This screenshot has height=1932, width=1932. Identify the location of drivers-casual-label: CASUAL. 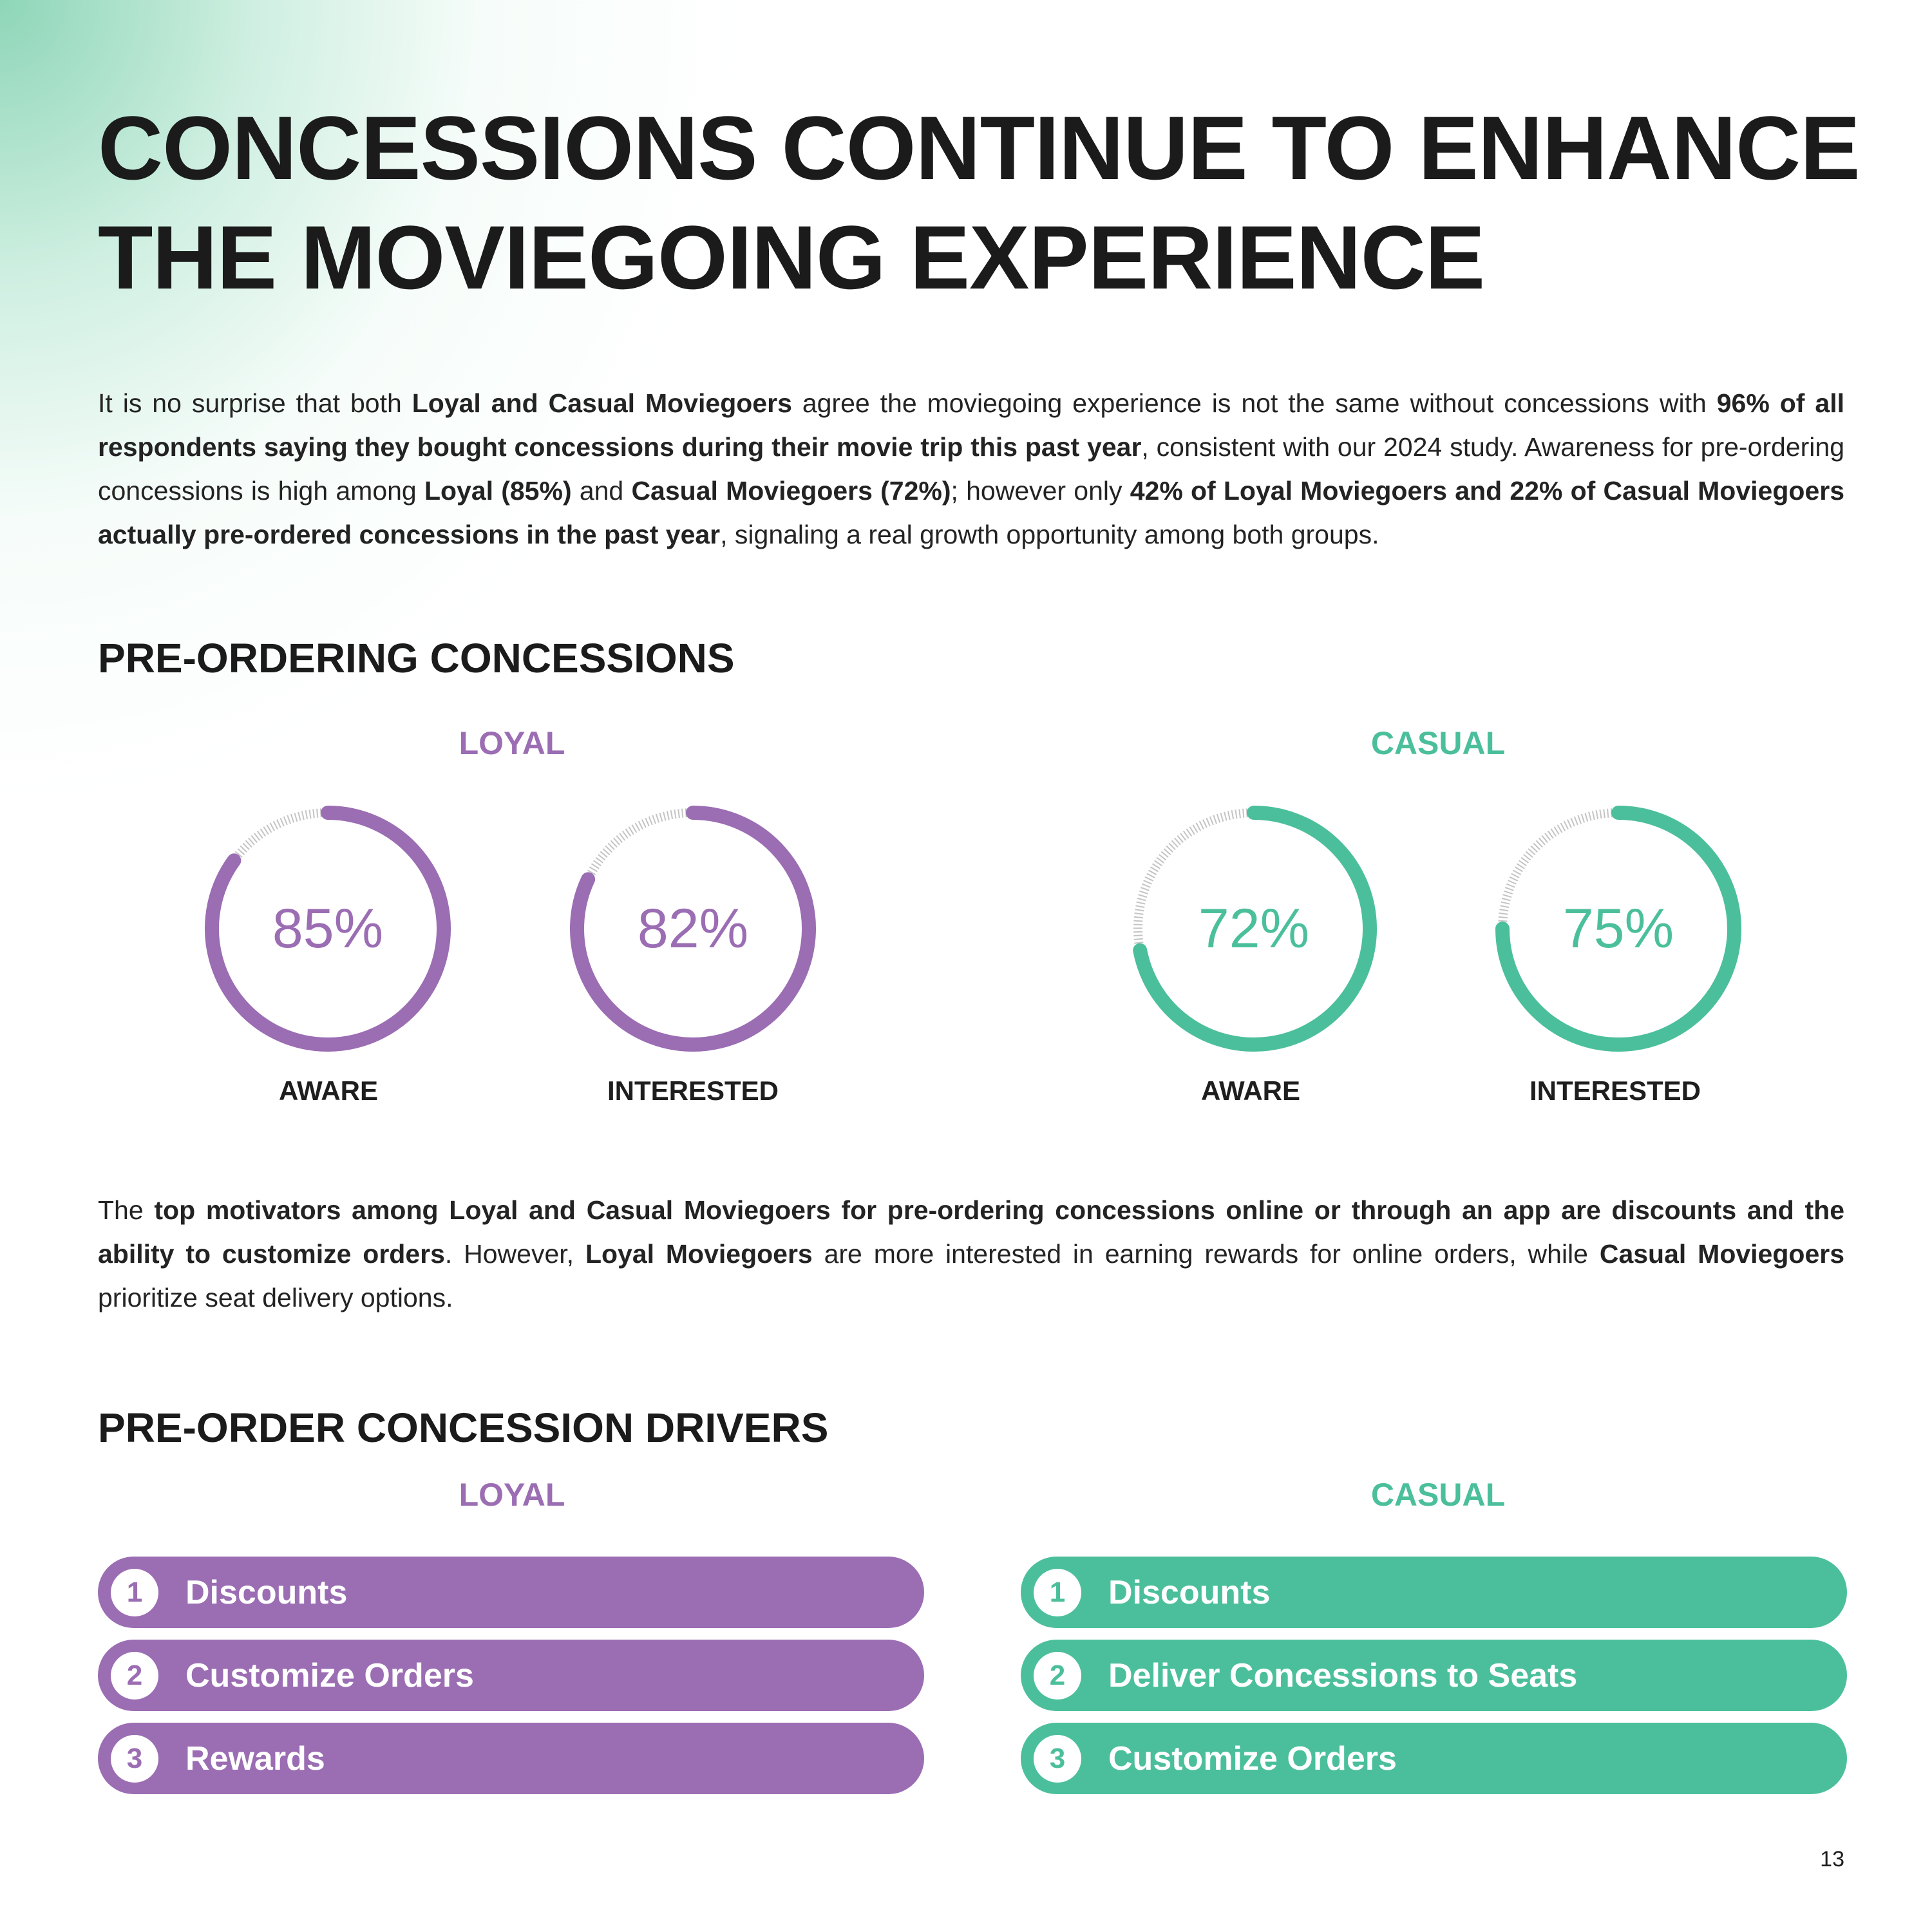
(1438, 1495).